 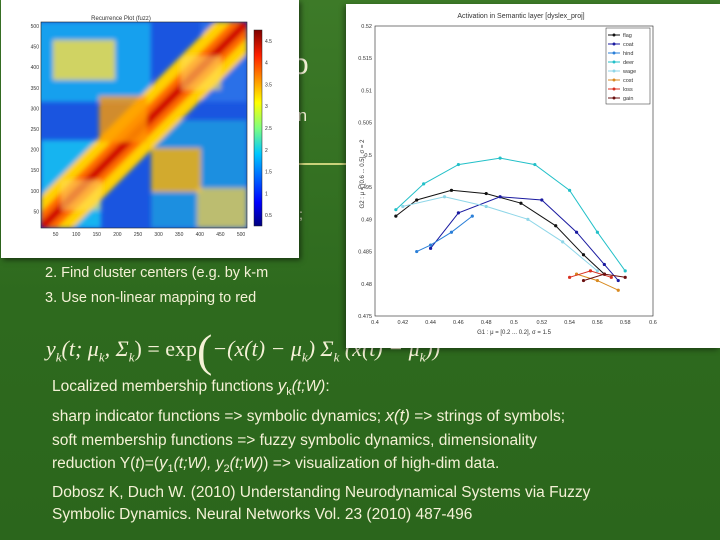 I want to click on eq-rest2: ) Σ, so click(x=320, y=348).